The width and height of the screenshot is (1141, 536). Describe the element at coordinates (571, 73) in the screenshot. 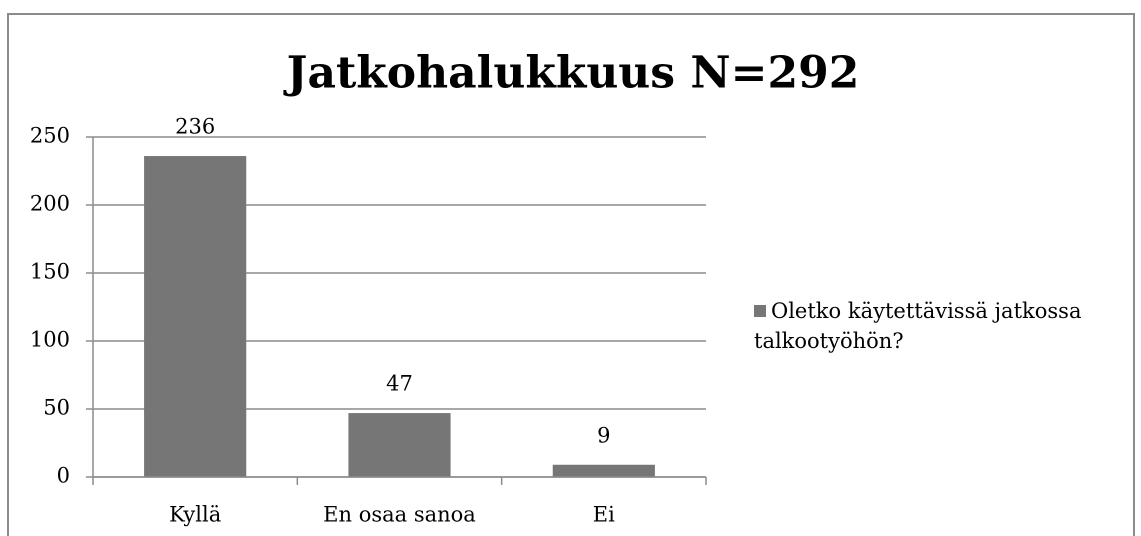

I see `chart-title: Jatkohalukkuus N=292` at that location.